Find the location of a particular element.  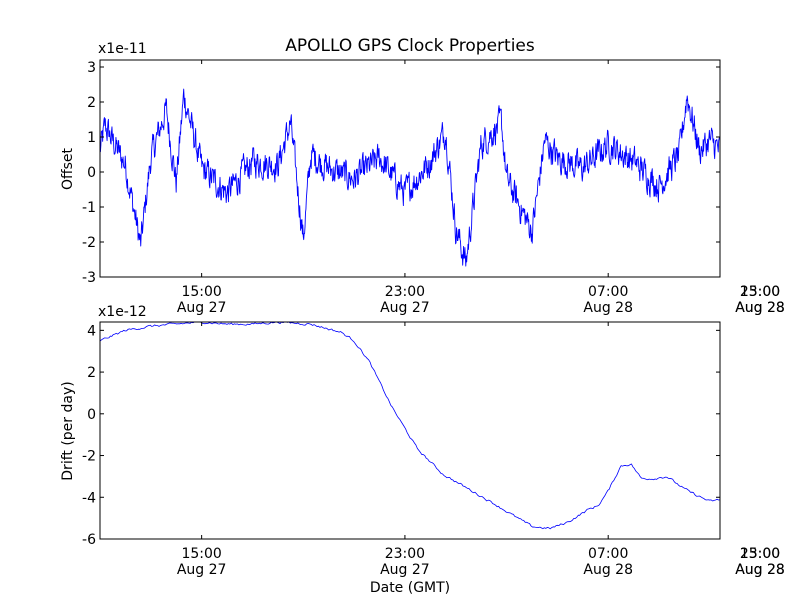

drift-ytick-label-5: 4 is located at coordinates (91, 331).